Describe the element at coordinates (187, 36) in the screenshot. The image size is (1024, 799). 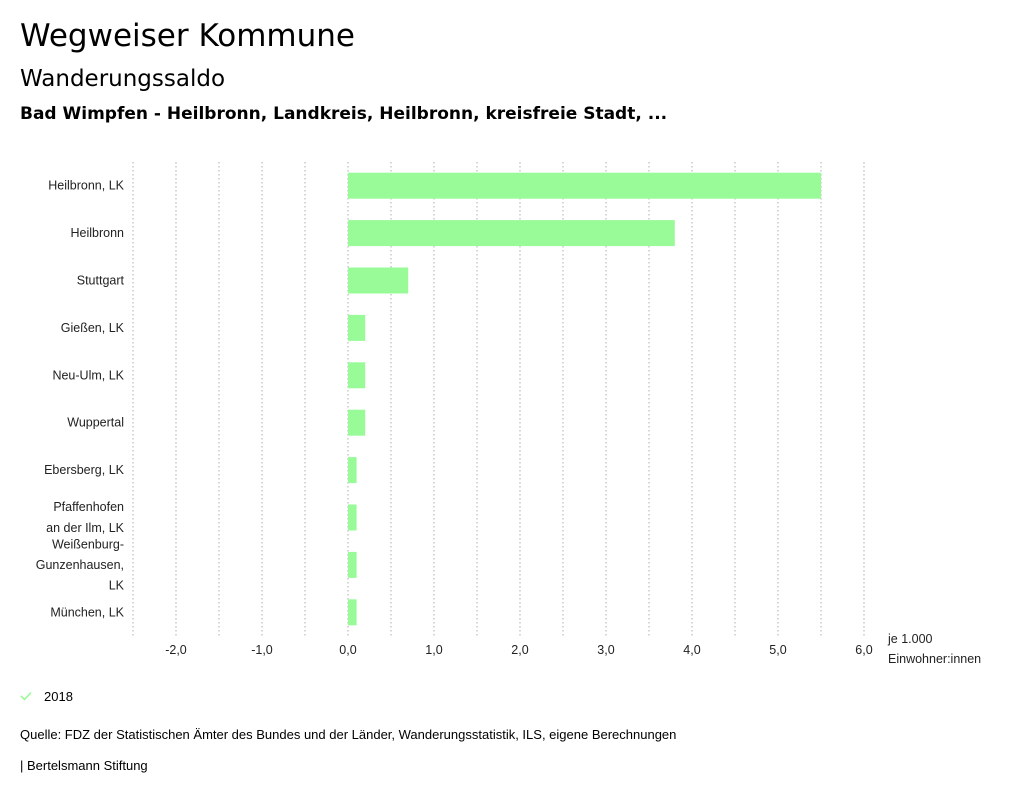
I see `page-title: Wegweiser Kommune` at that location.